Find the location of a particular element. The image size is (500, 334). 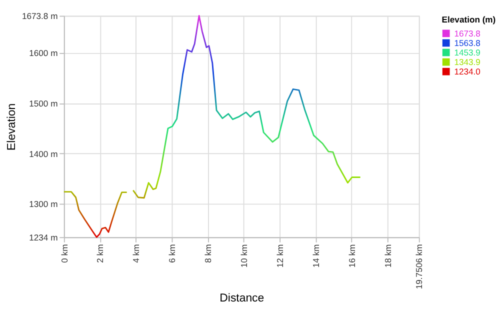

color-bar-label: 1234.0 is located at coordinates (467, 71).